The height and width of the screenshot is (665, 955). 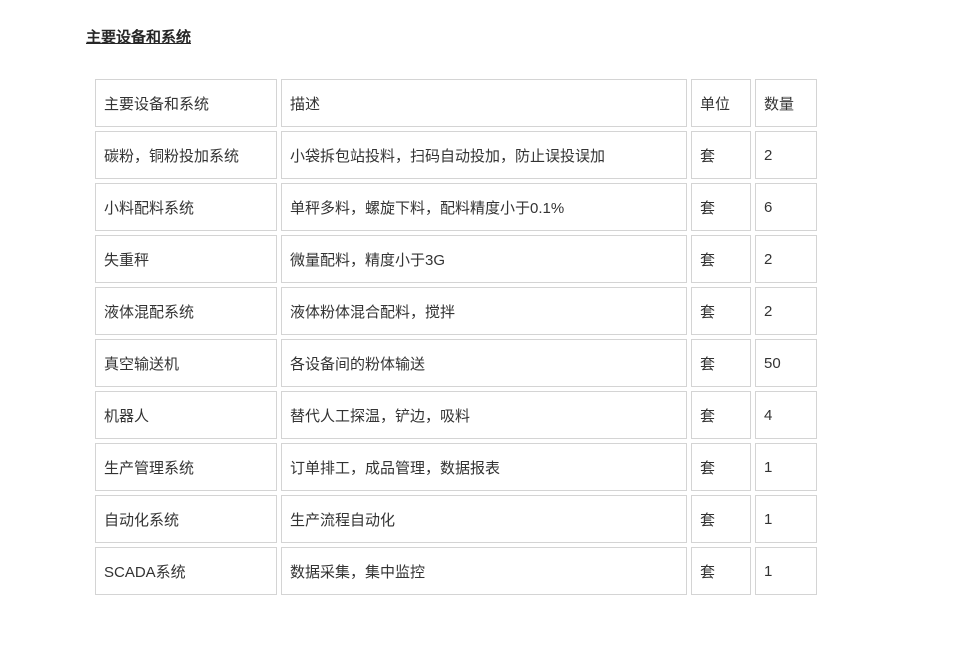 I want to click on table-row: 真空输送机 各设备间的粉体输送套 50, so click(x=456, y=363).